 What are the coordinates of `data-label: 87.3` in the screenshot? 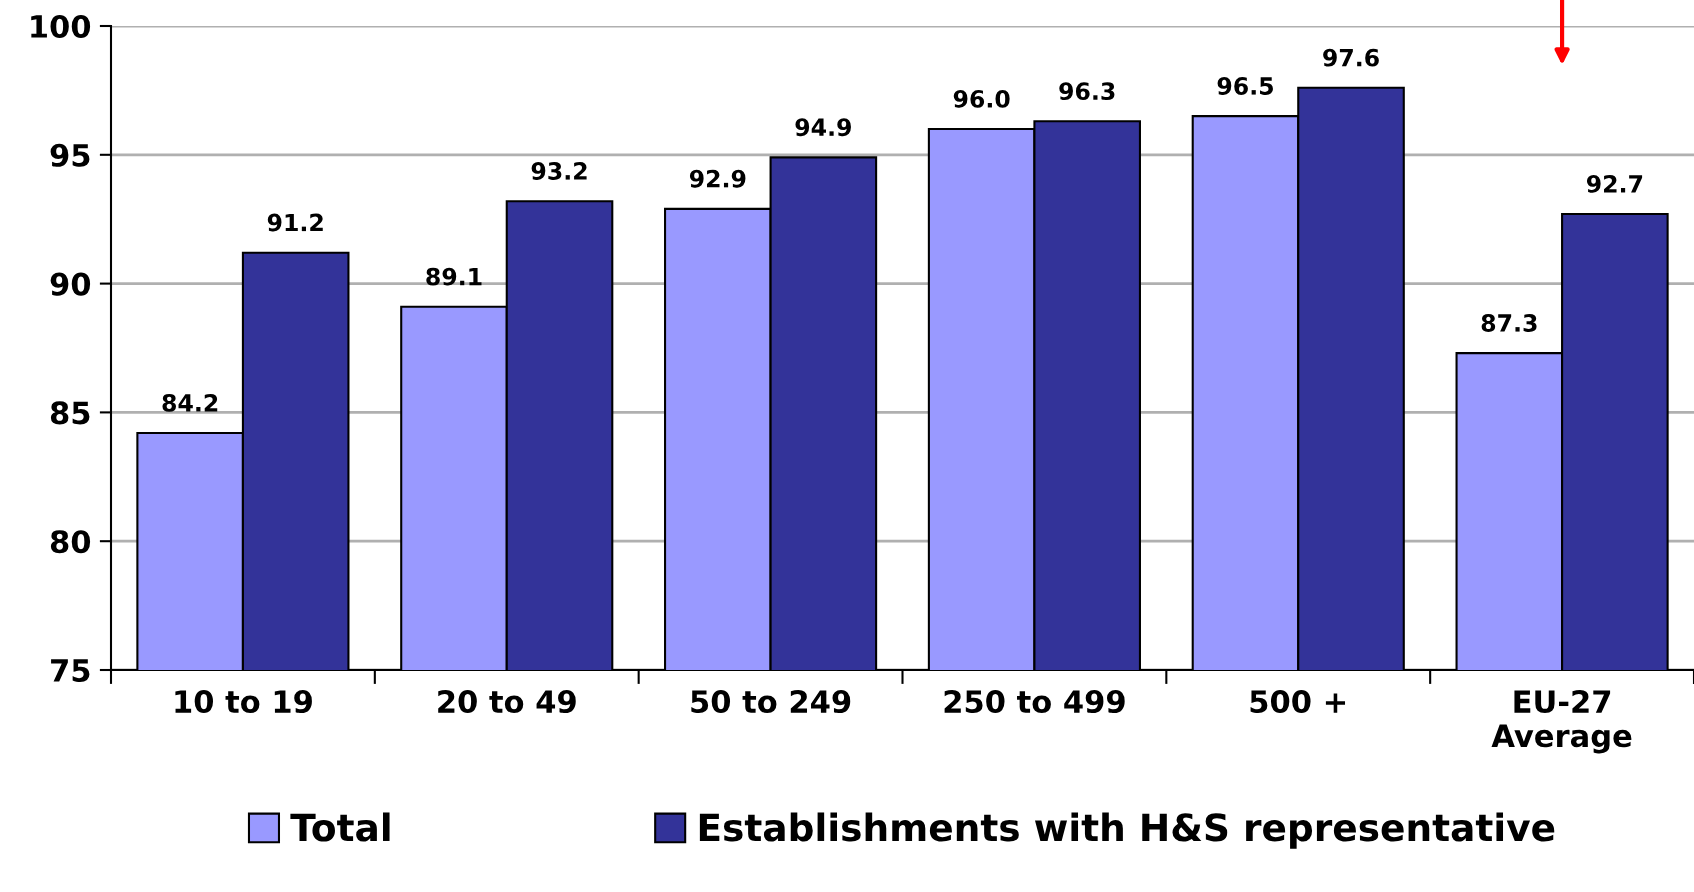 It's located at (1509, 323).